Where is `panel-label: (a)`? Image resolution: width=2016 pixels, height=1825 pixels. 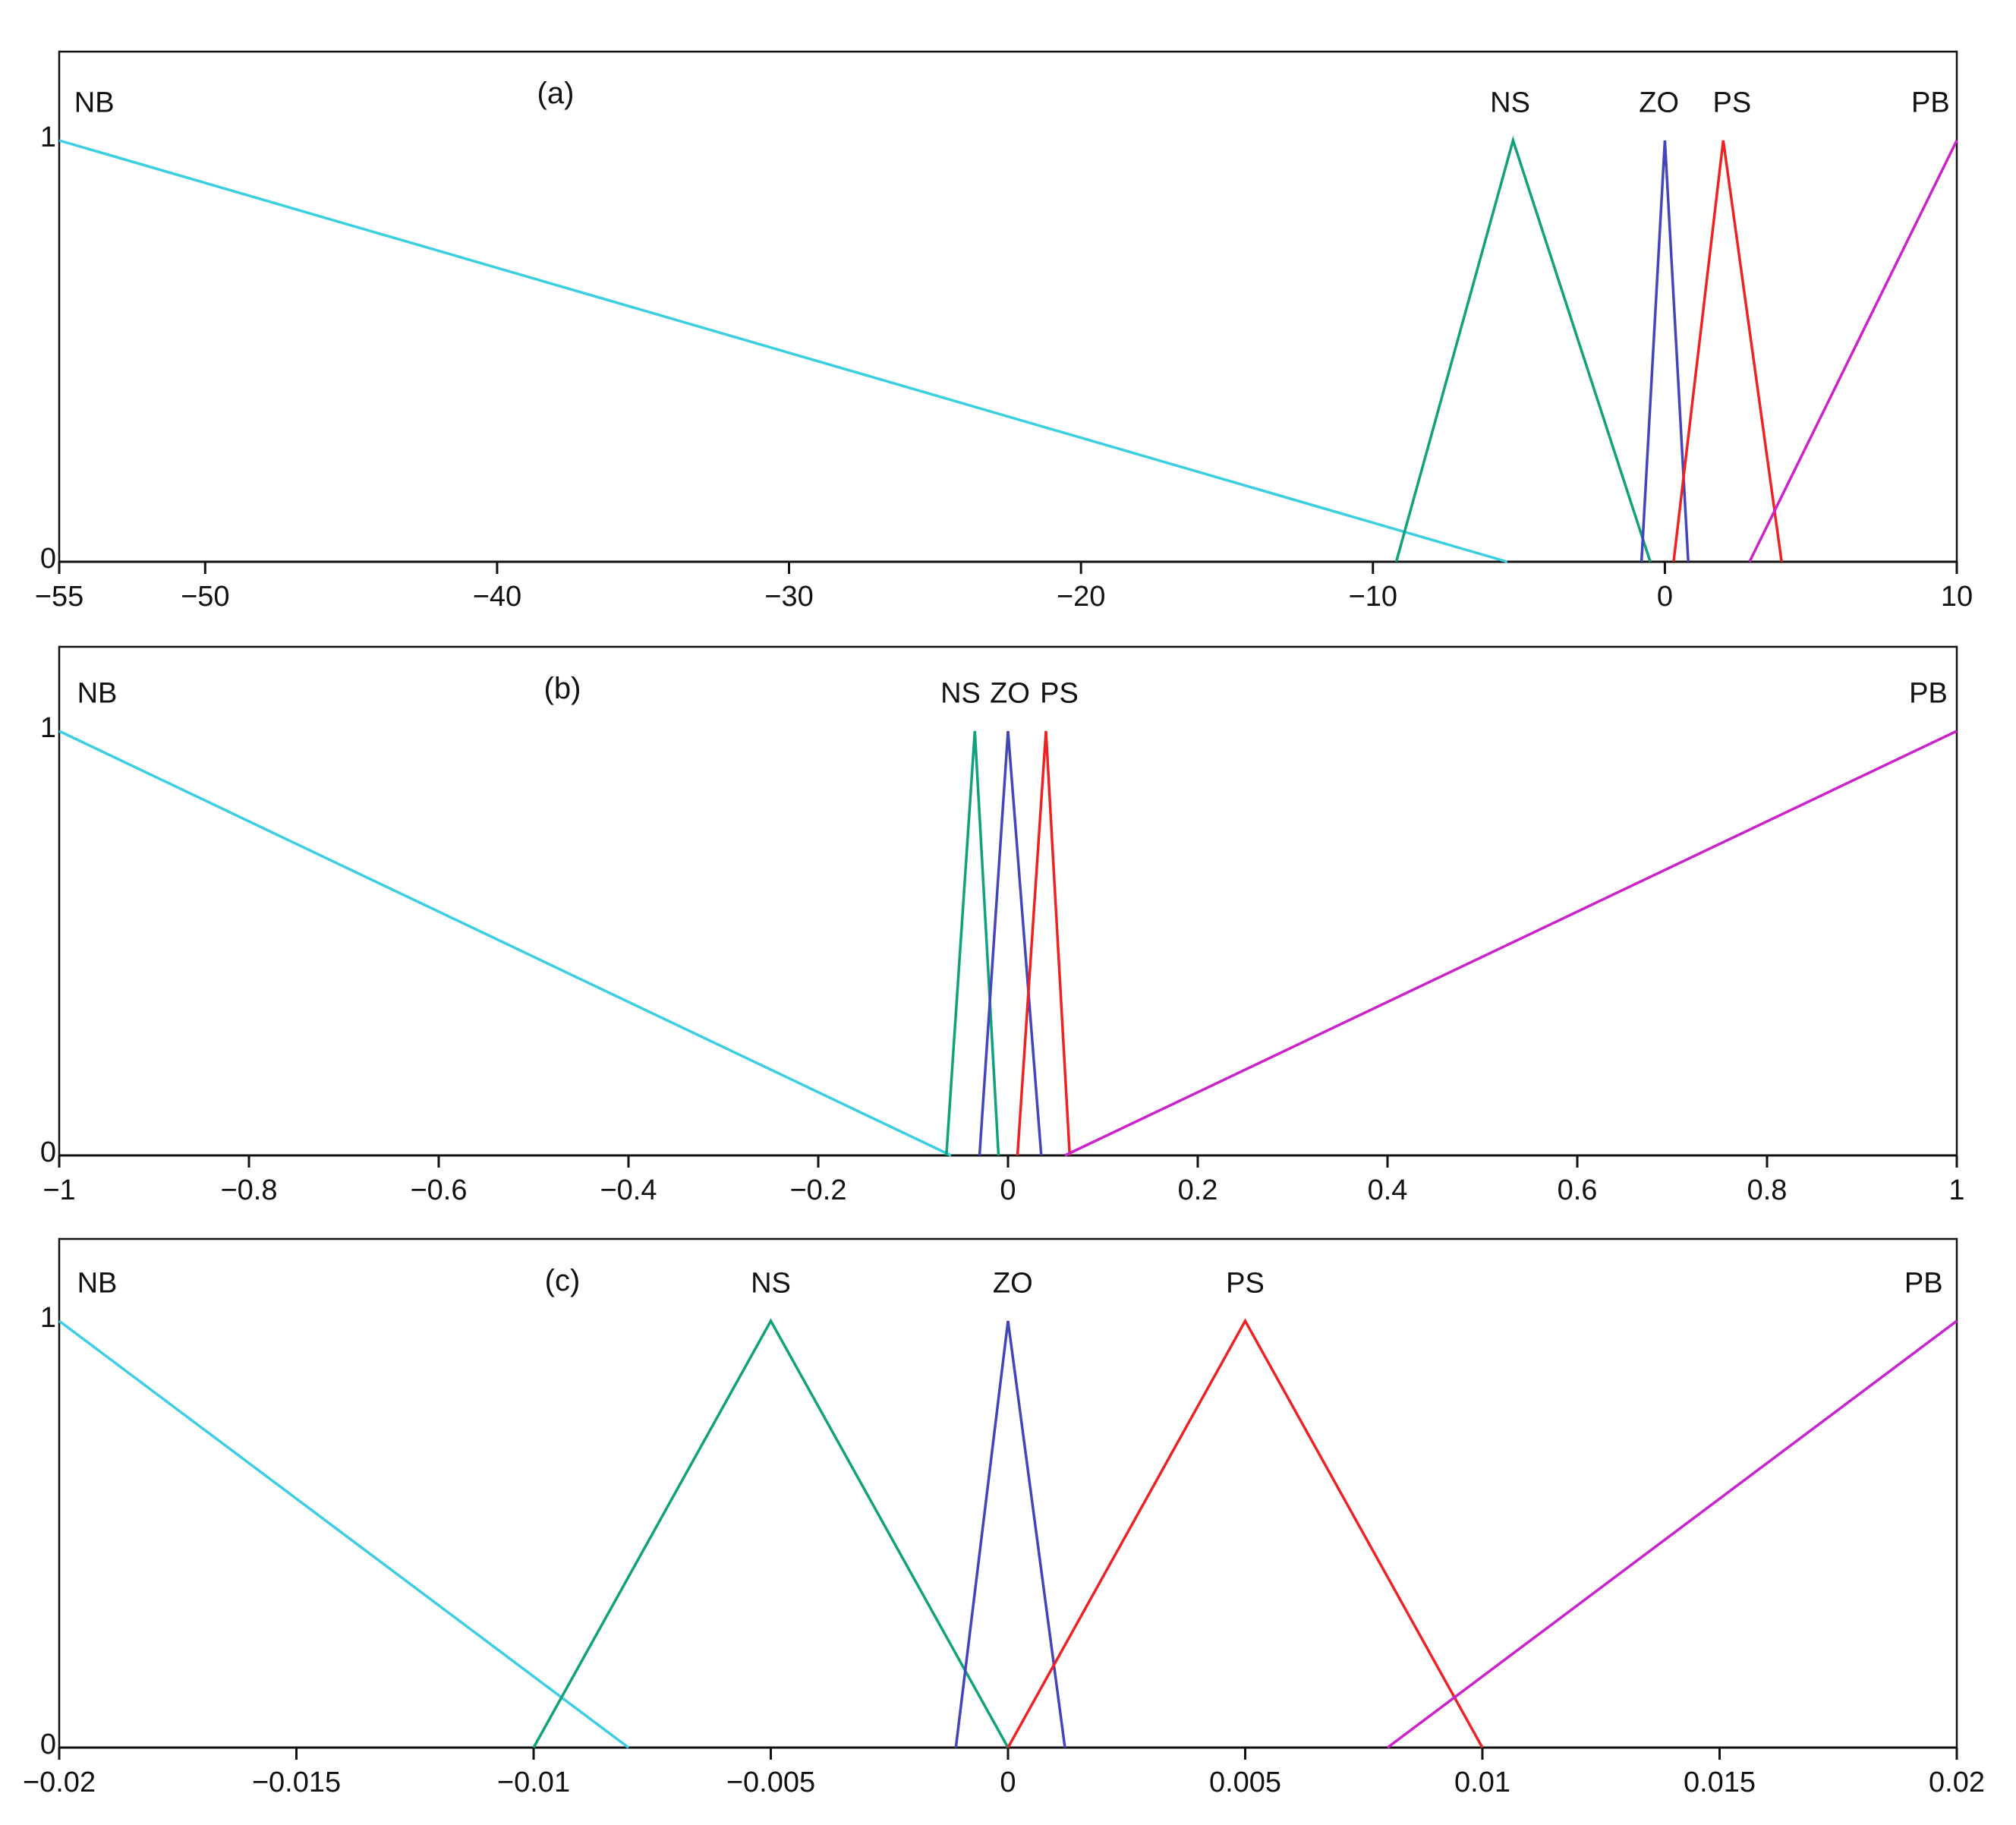 panel-label: (a) is located at coordinates (556, 93).